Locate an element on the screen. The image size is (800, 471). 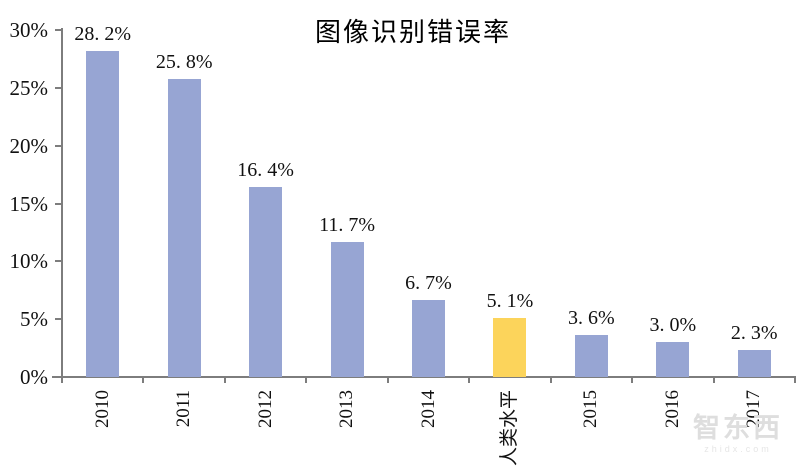
y-axis-tick-label: 15% is located at coordinates (29, 203).